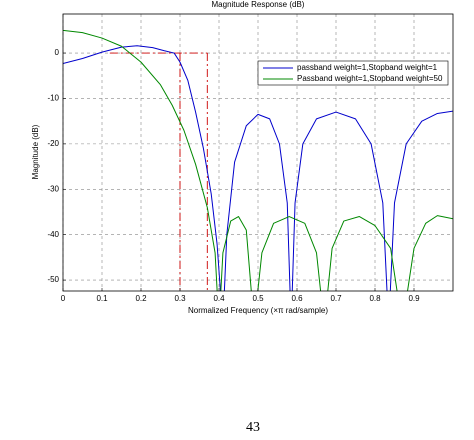  I want to click on chart-title: Magnitude Response (dB), so click(258, 4).